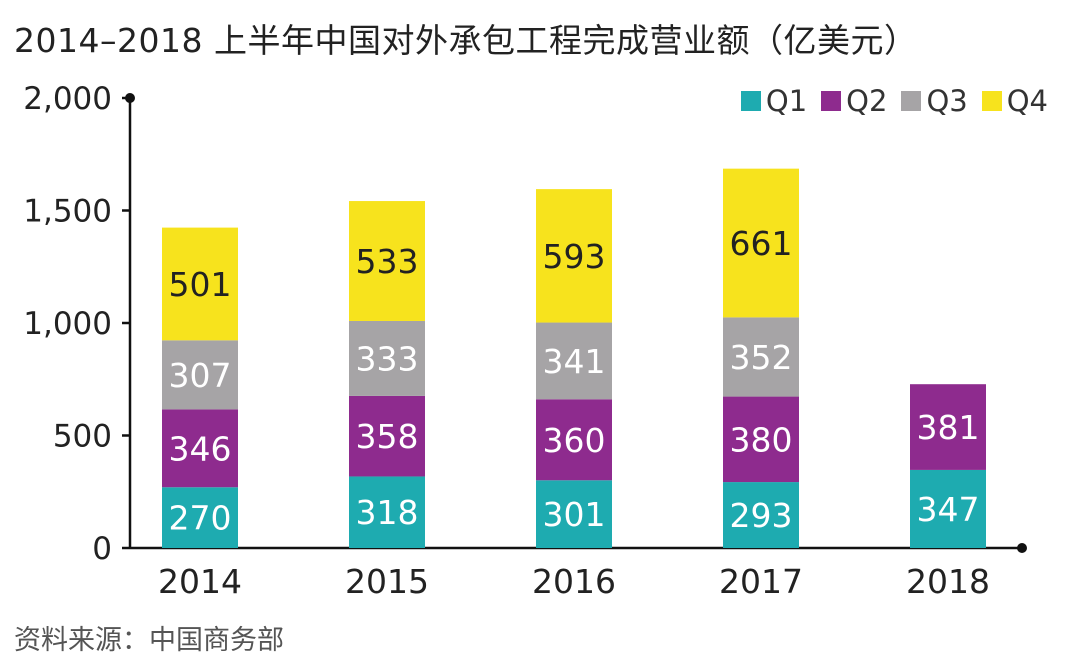 The image size is (1080, 672). What do you see at coordinates (947, 101) in the screenshot?
I see `legend-label-q3: Q3` at bounding box center [947, 101].